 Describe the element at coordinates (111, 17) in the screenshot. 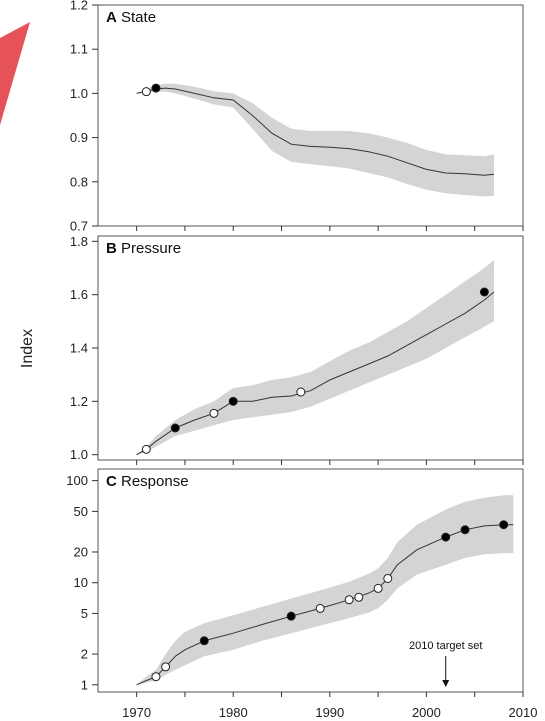

I see `panel-letter: A` at that location.